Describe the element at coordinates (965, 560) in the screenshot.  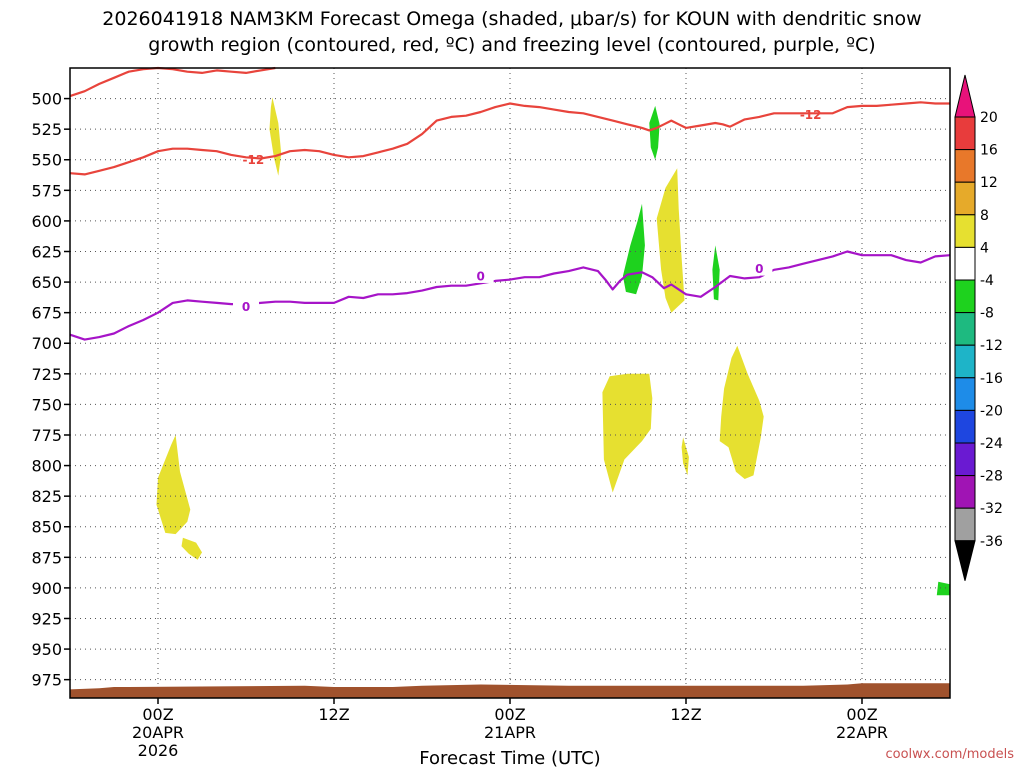
I see `colorbar-bottom-arrow` at that location.